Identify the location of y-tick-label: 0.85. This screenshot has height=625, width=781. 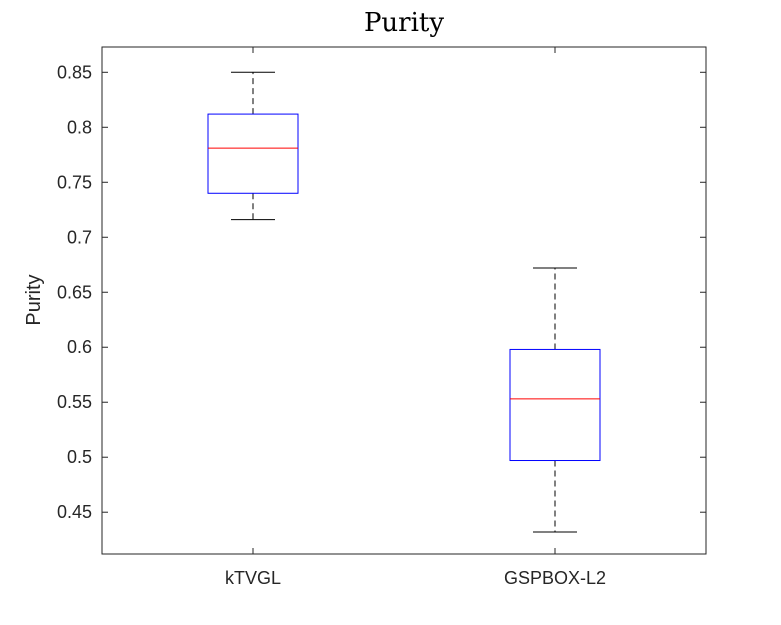
(74, 72).